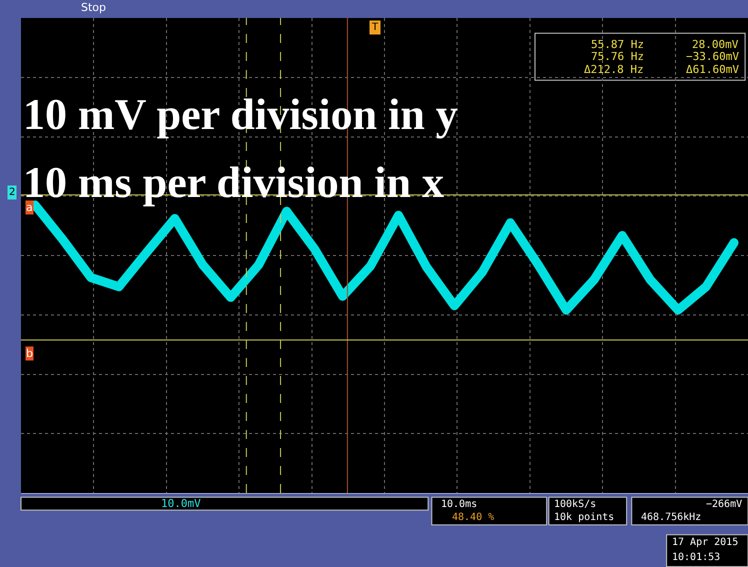  Describe the element at coordinates (93, 7) in the screenshot. I see `text: Stop` at that location.